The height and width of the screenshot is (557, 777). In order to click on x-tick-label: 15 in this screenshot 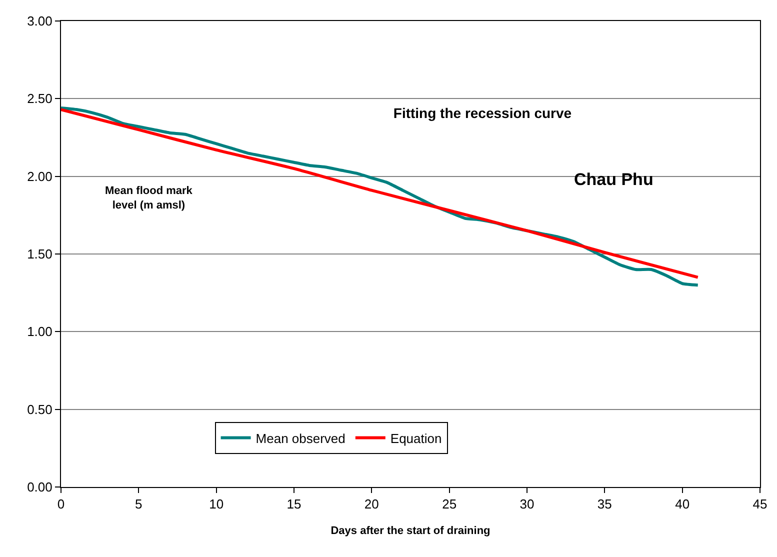, I will do `click(294, 504)`.